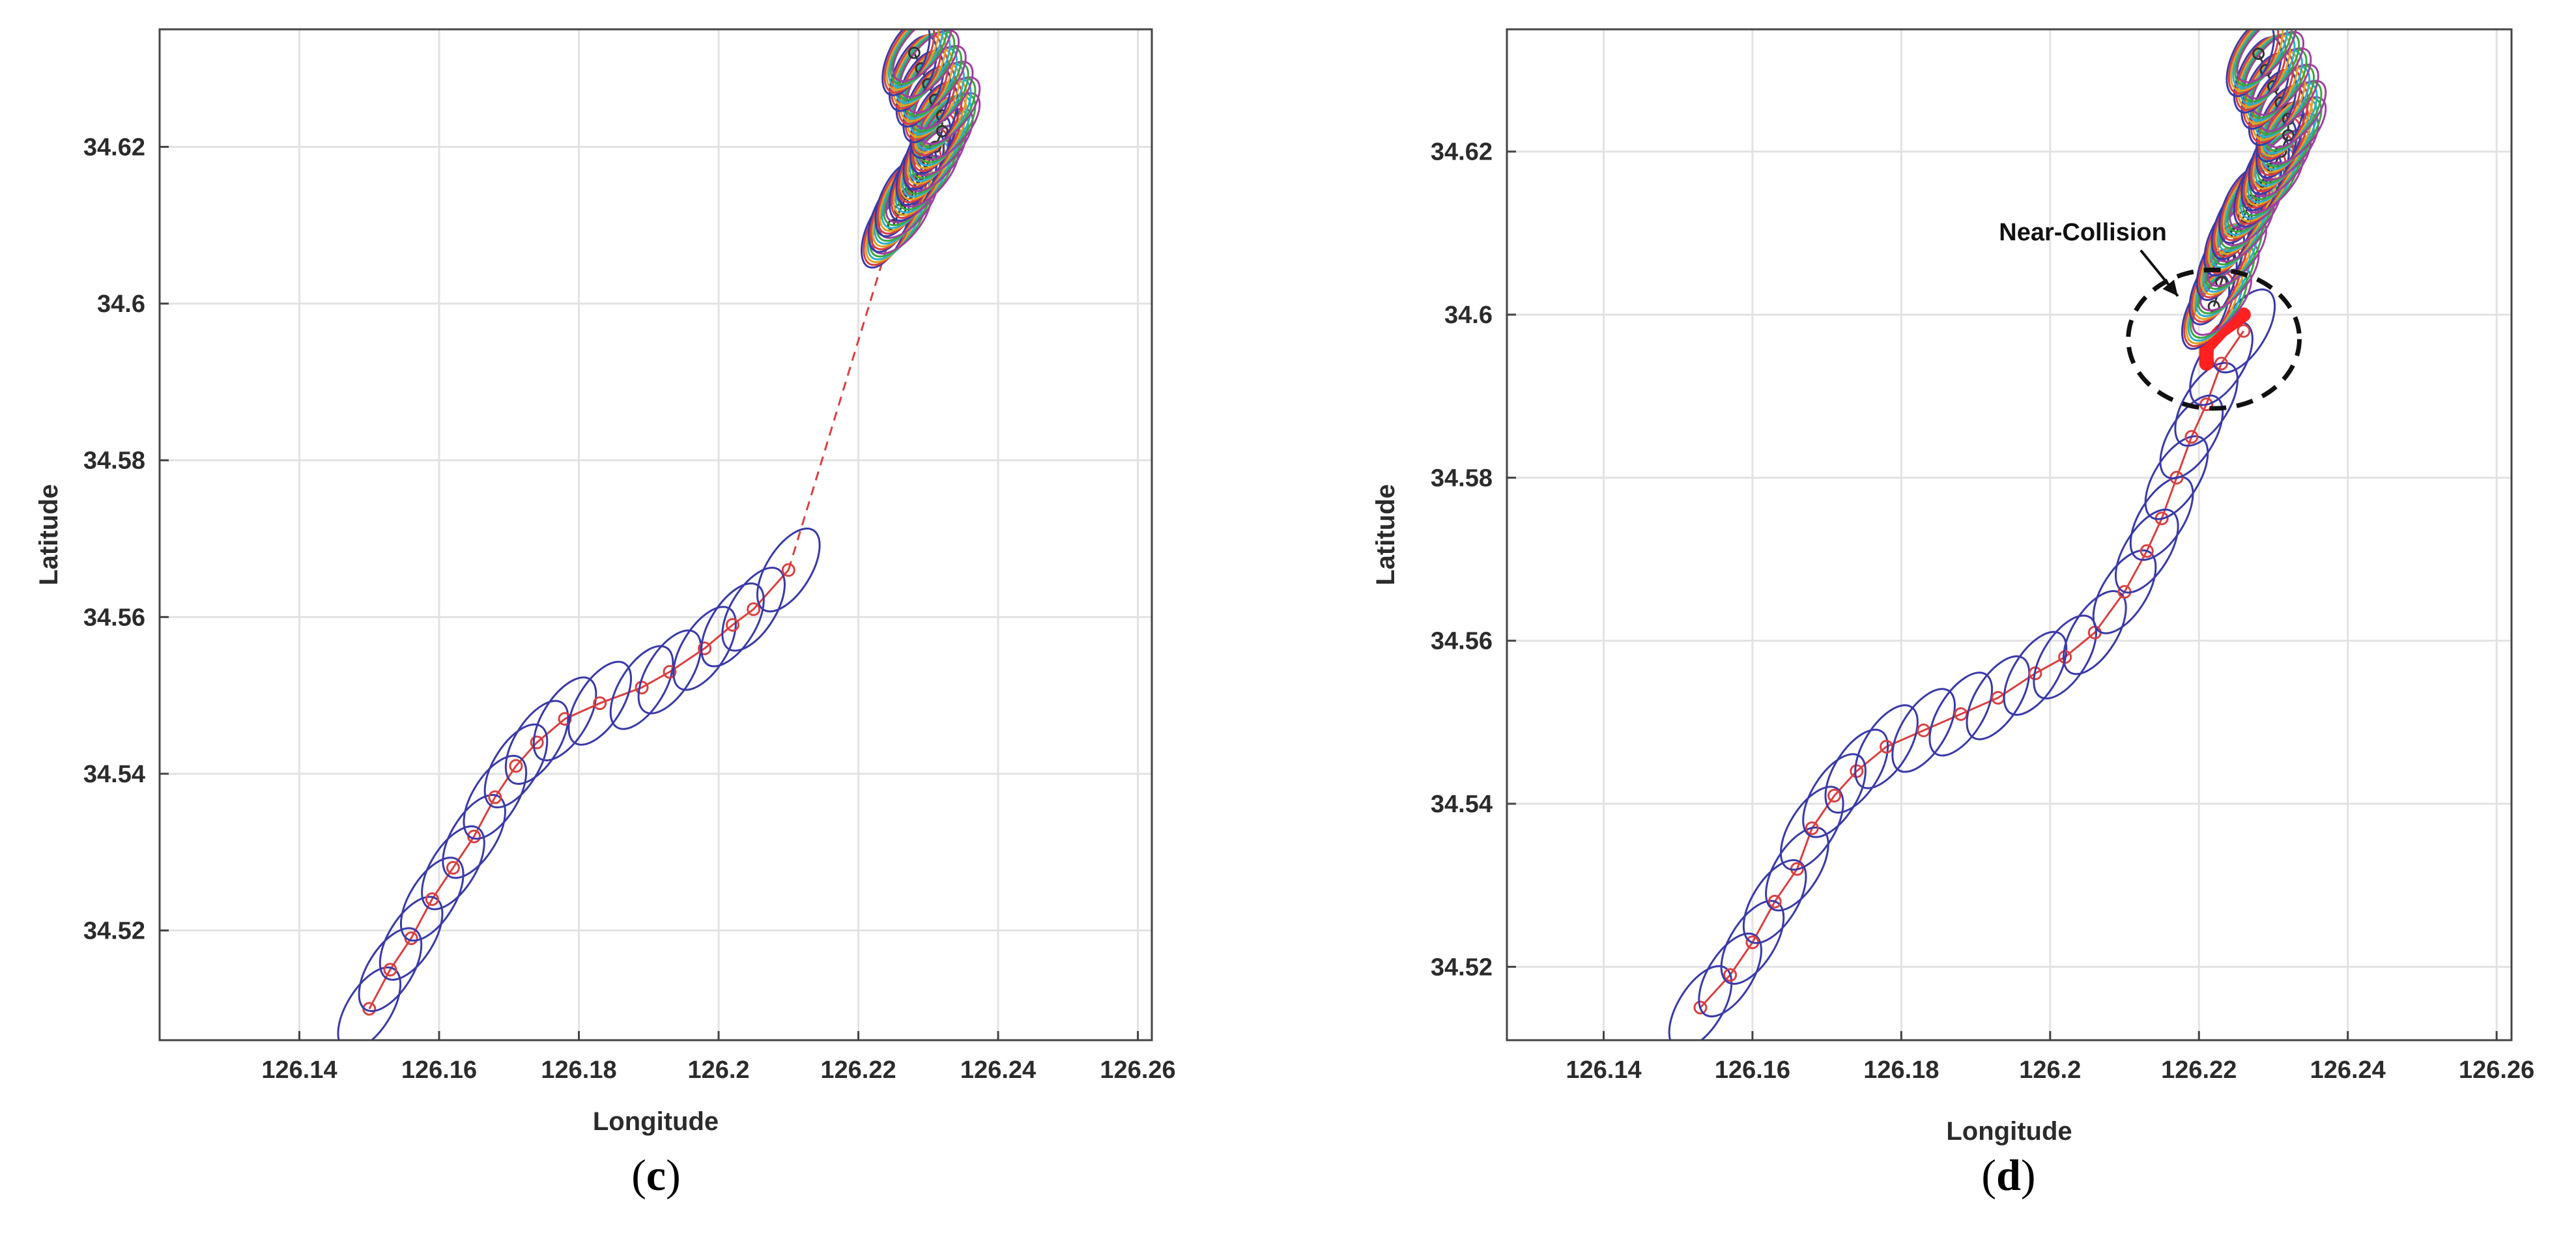  Describe the element at coordinates (2170, 287) in the screenshot. I see `annotation-arrow-head` at that location.